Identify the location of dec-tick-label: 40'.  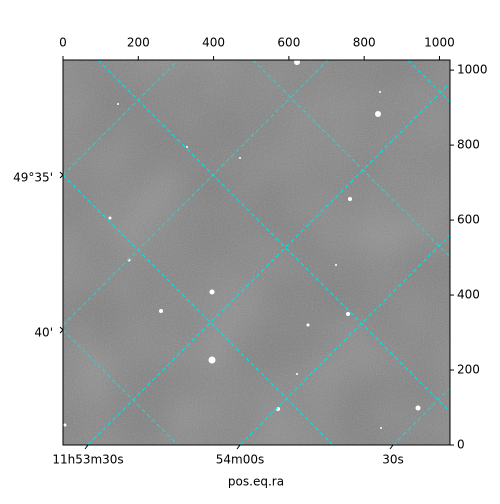
(43, 333).